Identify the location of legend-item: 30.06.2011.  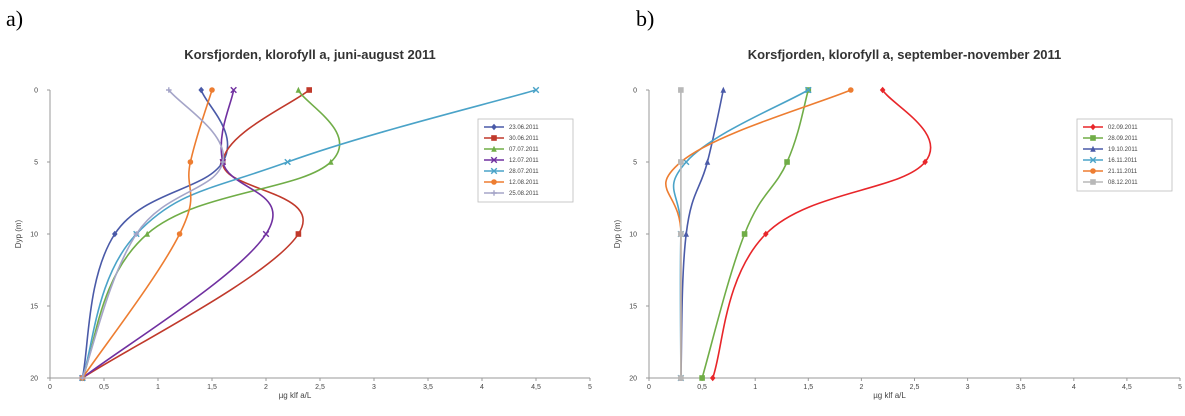
(511, 138).